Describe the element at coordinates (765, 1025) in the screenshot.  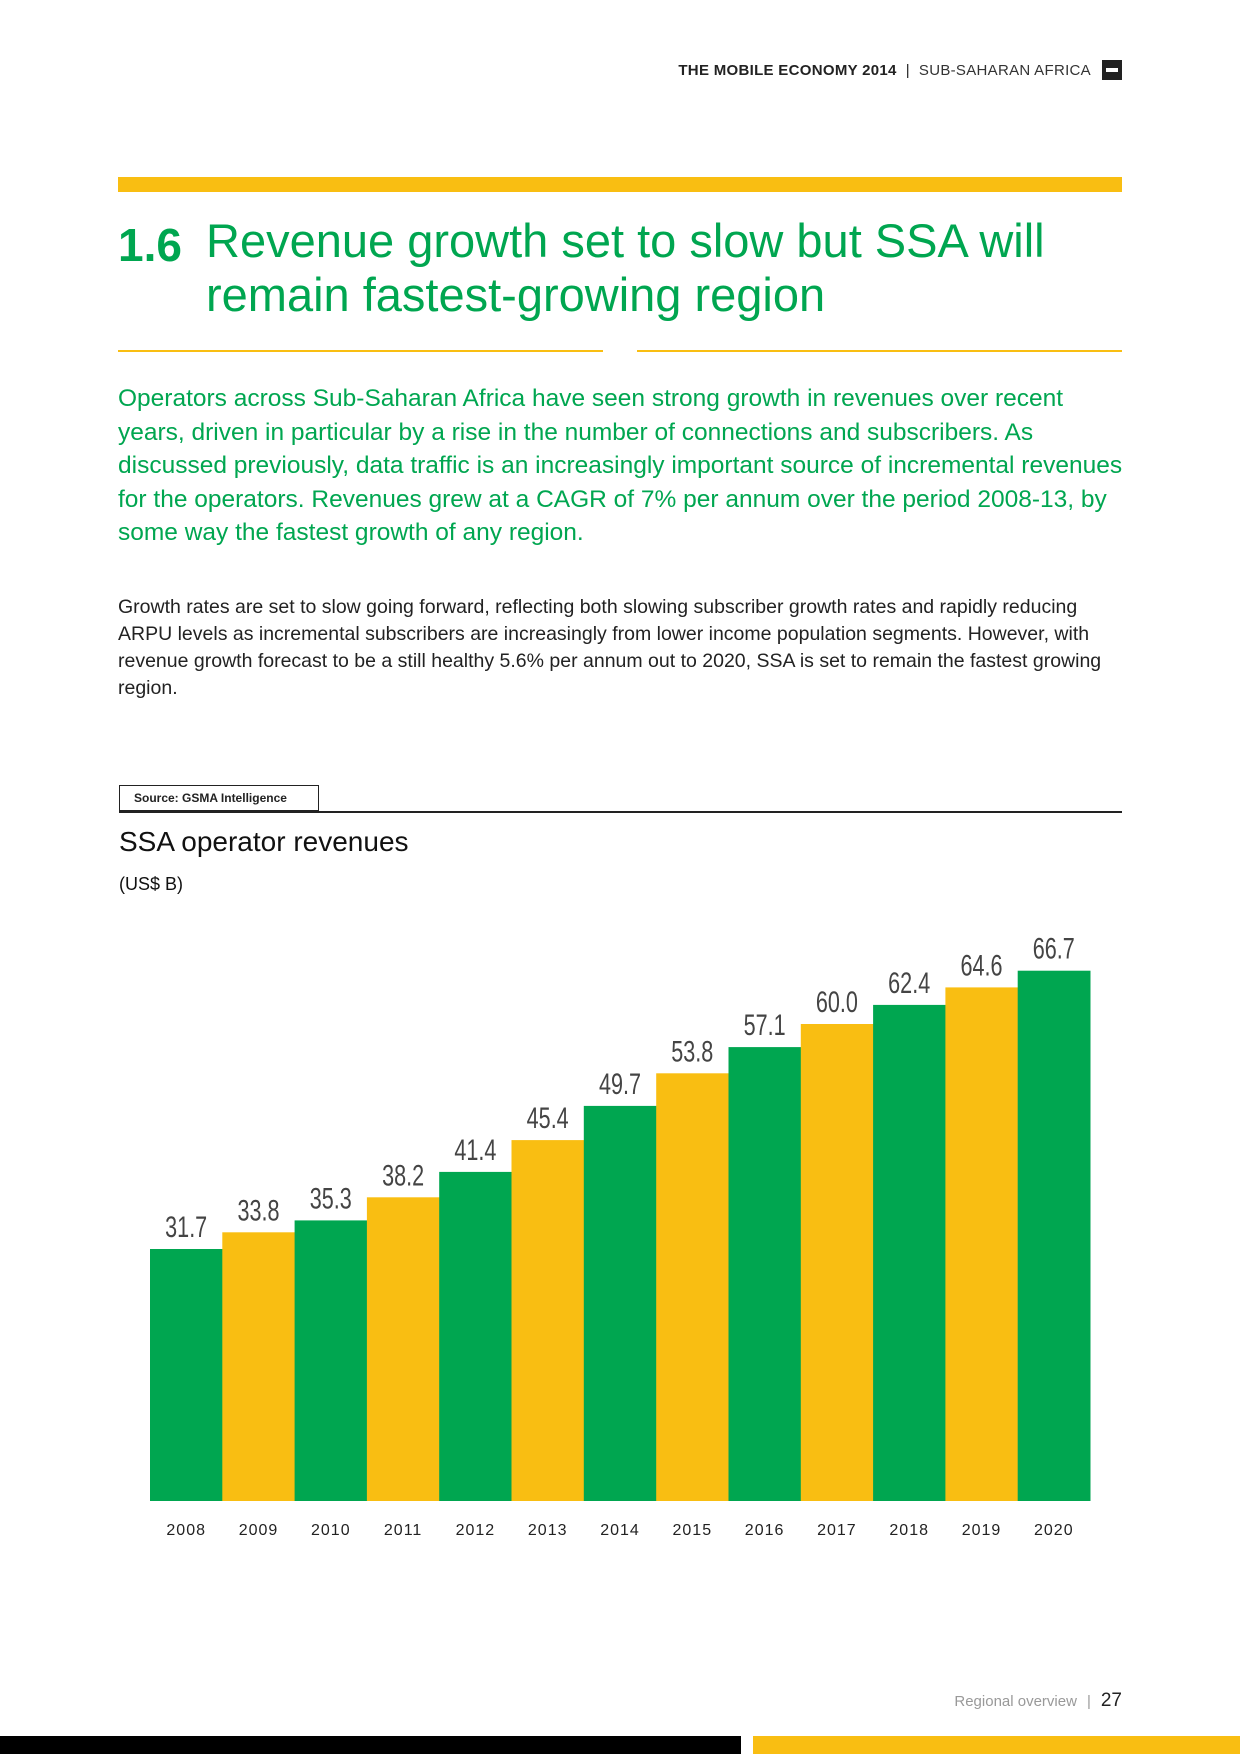
I see `data-label-2016: 57.1` at that location.